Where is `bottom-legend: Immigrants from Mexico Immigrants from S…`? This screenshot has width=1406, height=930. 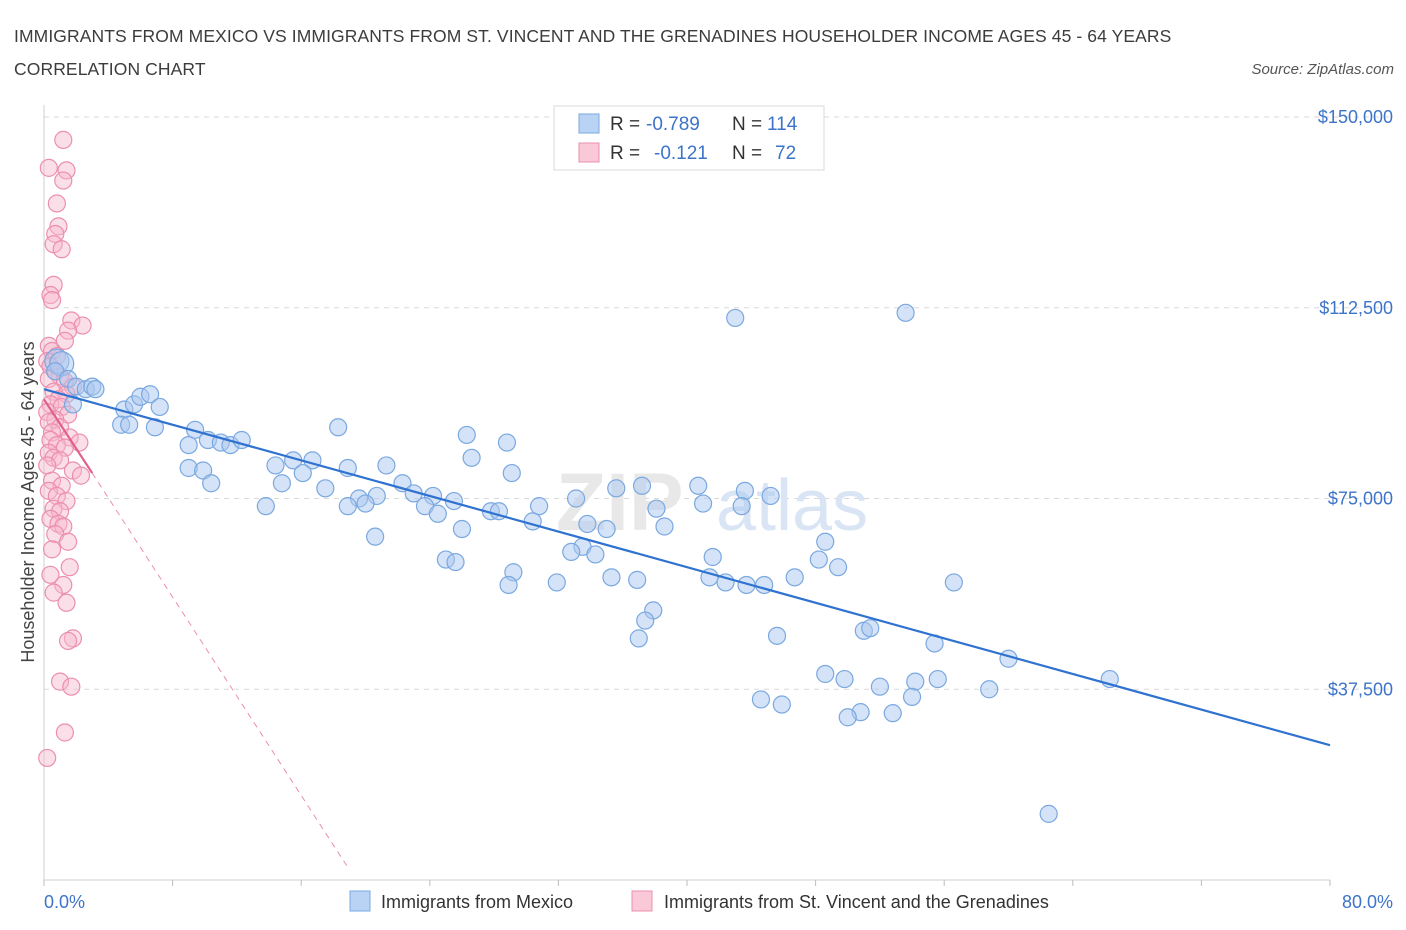 bottom-legend: Immigrants from Mexico Immigrants from S… is located at coordinates (699, 901).